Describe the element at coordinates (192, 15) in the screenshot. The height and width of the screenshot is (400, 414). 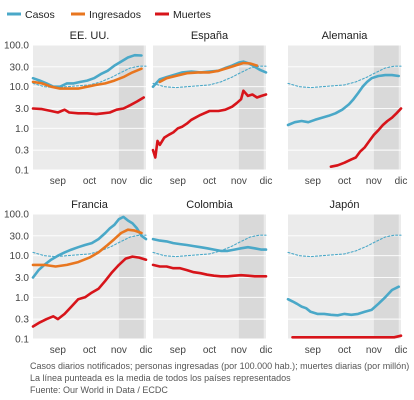
I see `legend-label-muertes: Muertes` at that location.